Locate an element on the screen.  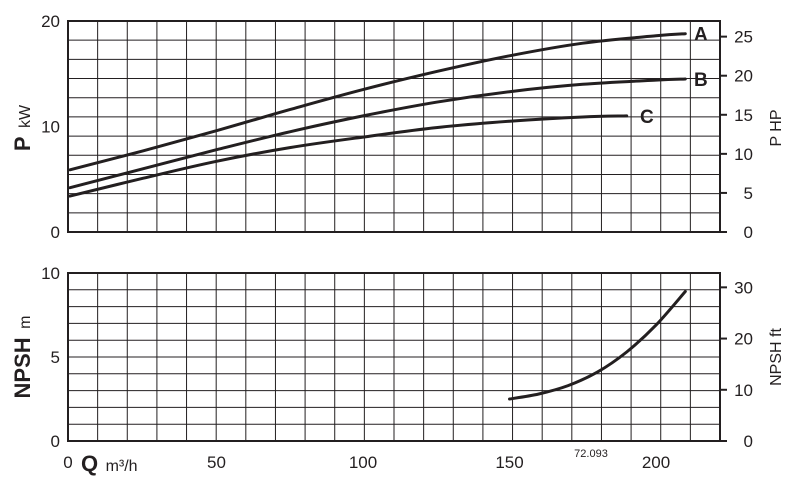
flow-axis-label: Q m³/h is located at coordinates (109, 463).